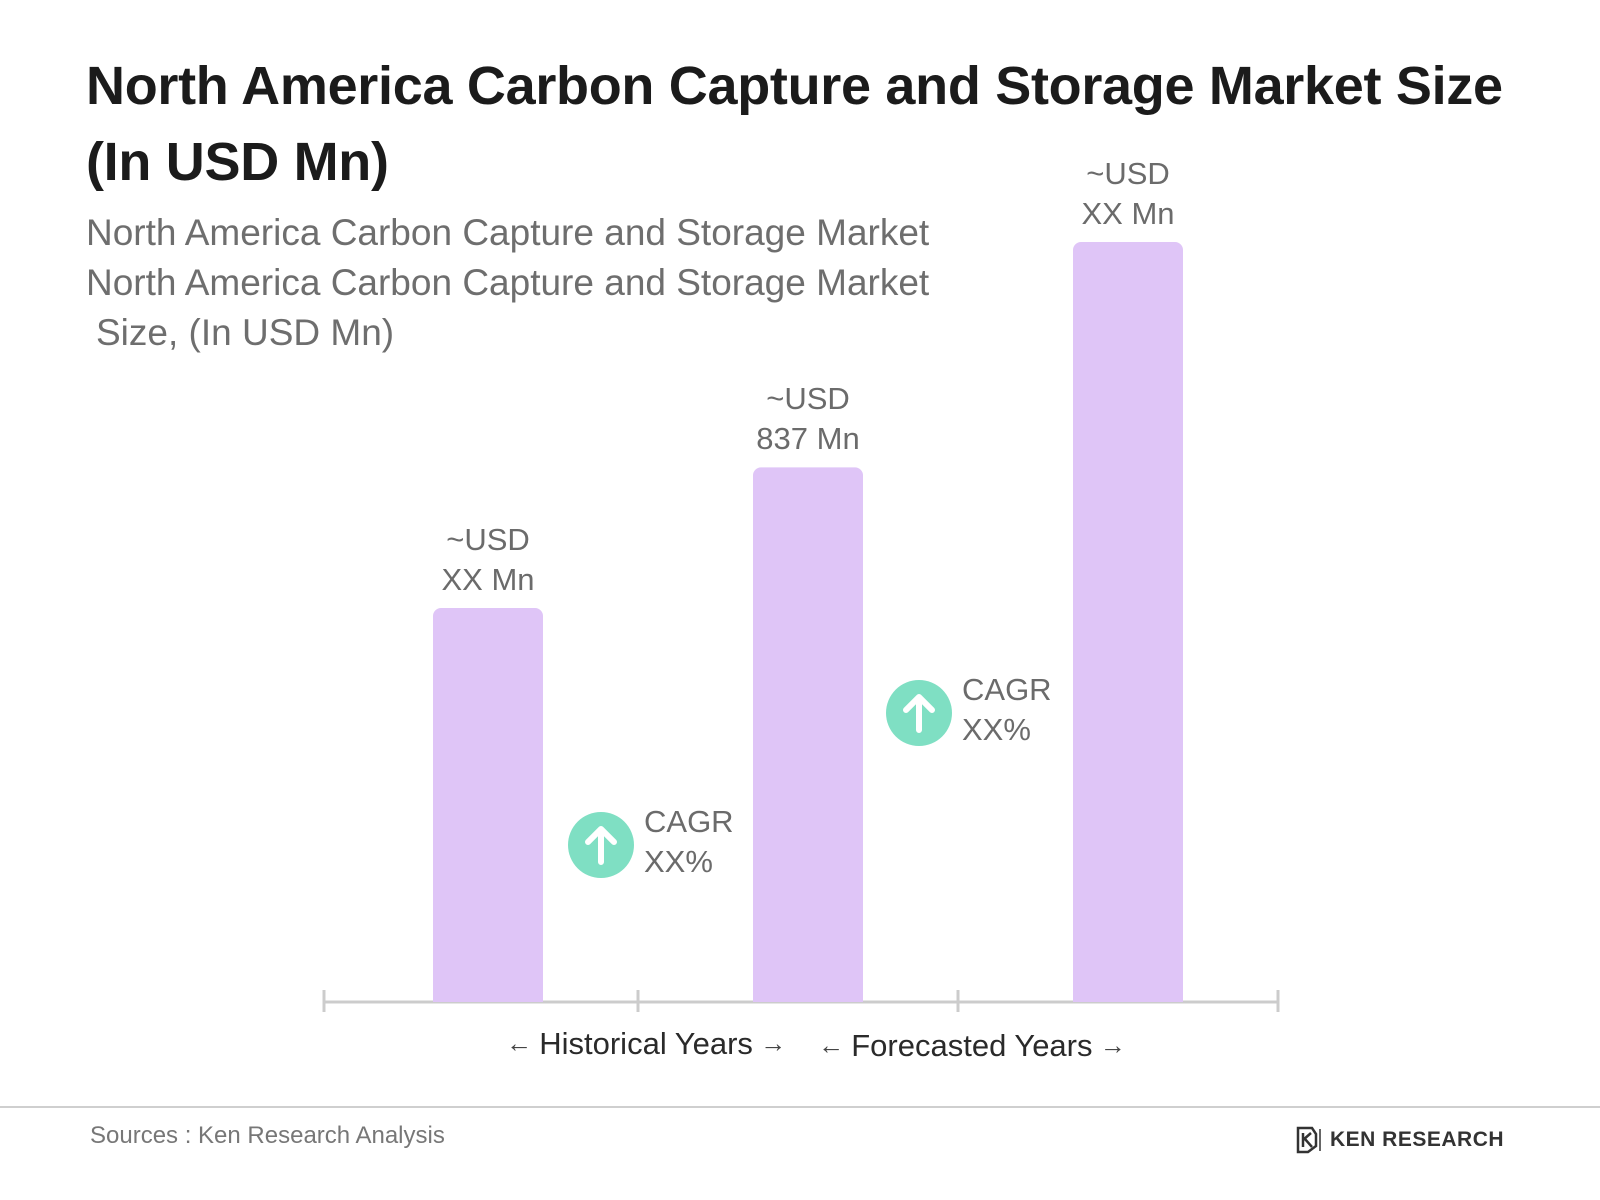 This screenshot has width=1600, height=1200. I want to click on period-label-text: Historical Years, so click(646, 1043).